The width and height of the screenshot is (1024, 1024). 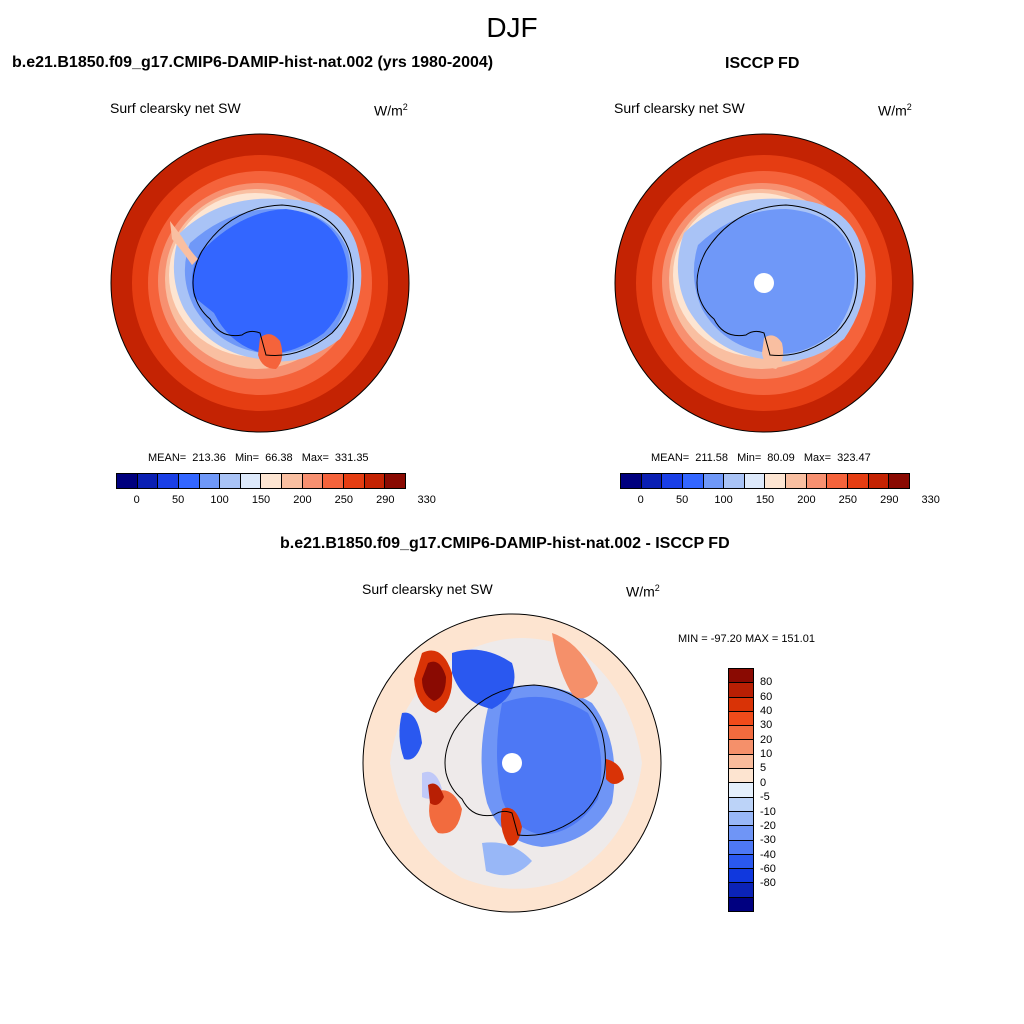 What do you see at coordinates (766, 711) in the screenshot?
I see `colorbar-tick-label: 40` at bounding box center [766, 711].